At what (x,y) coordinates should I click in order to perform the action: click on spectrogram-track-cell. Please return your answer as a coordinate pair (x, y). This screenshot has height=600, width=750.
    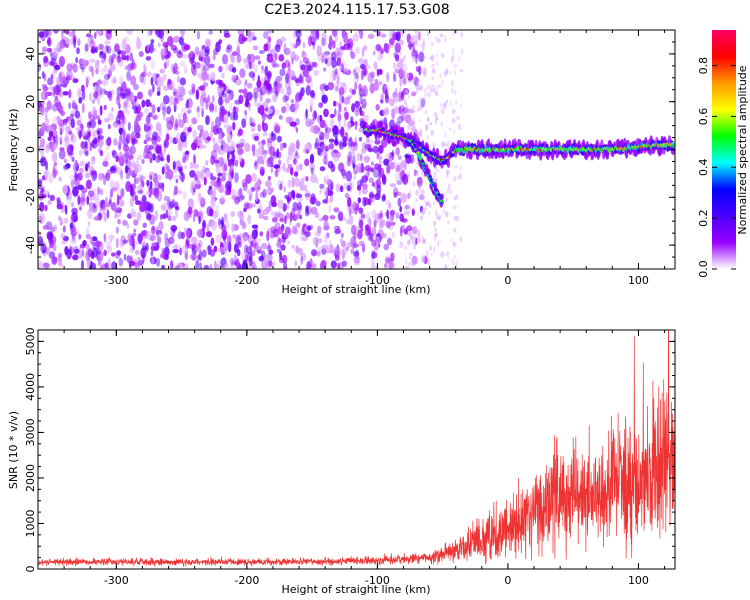
    Looking at the image, I should click on (393, 141).